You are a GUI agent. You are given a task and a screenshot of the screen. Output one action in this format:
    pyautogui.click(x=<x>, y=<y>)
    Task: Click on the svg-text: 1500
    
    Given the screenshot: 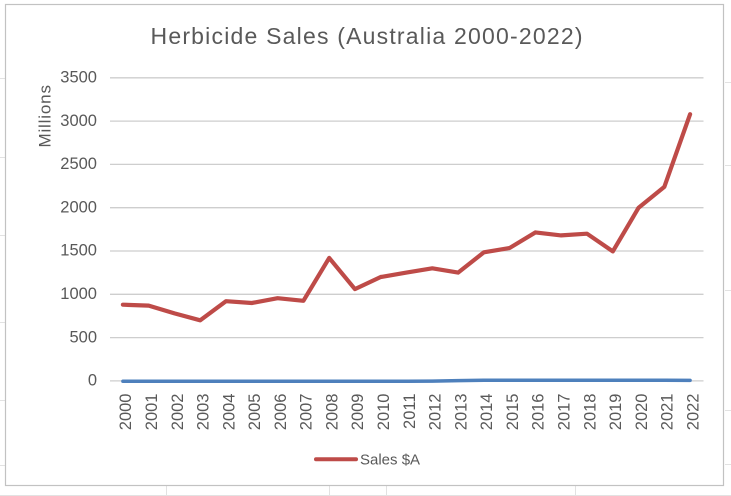 What is the action you would take?
    pyautogui.click(x=78, y=251)
    